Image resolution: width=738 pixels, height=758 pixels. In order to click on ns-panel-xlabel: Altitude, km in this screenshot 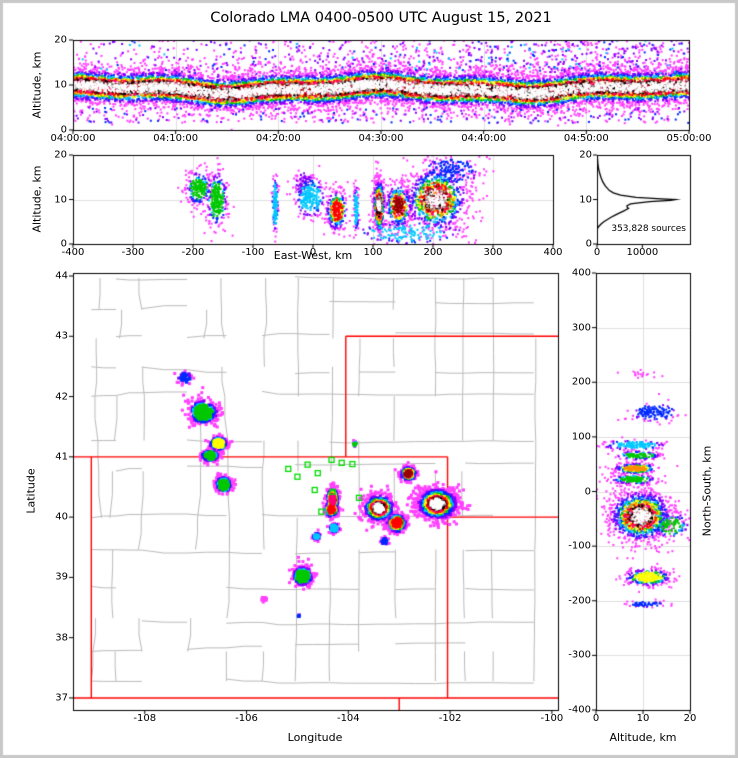, I will do `click(643, 737)`.